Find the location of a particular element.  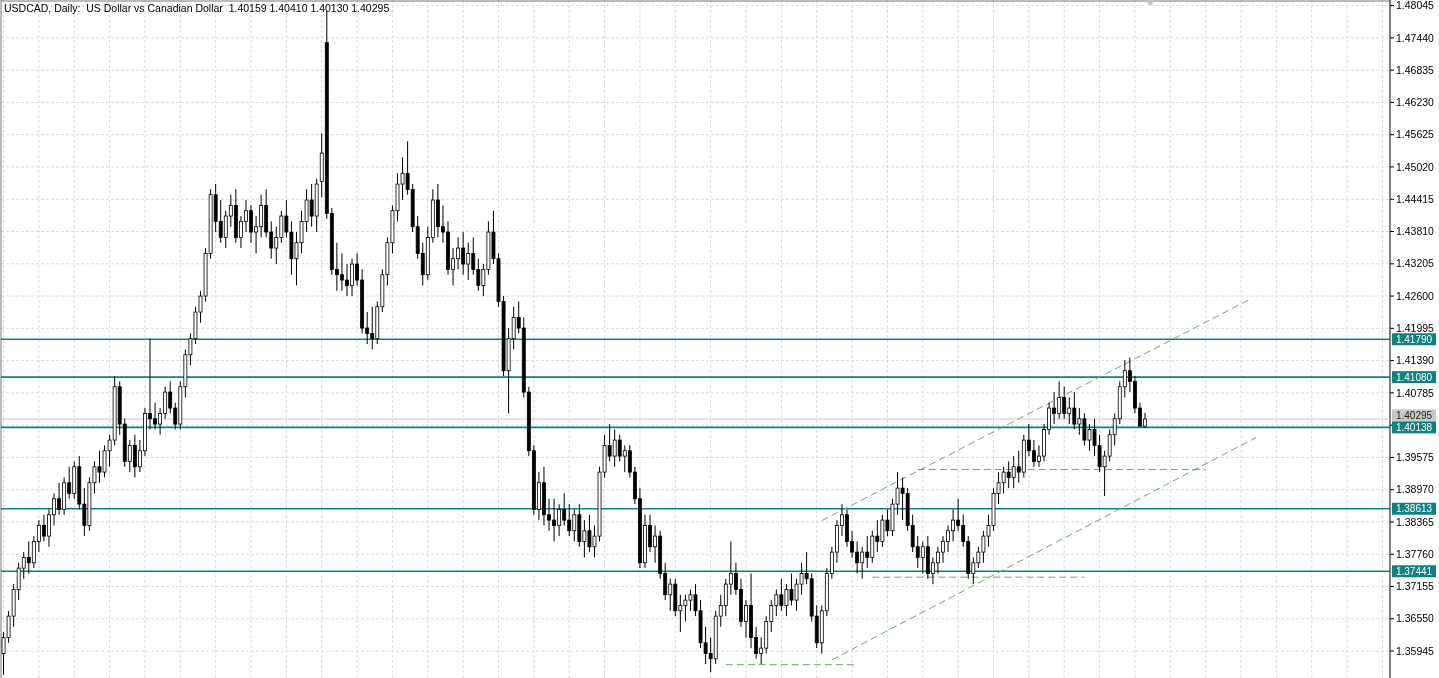

y-tick-label: 1.39575 is located at coordinates (1415, 457).